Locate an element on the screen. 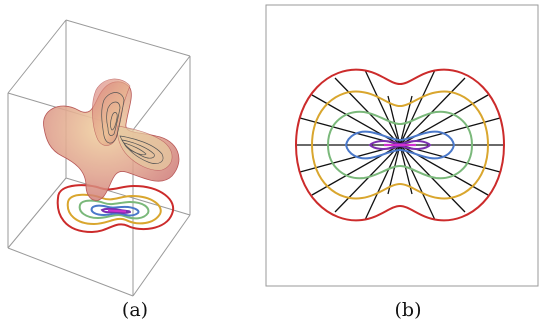  floor-contours is located at coordinates (115, 209).